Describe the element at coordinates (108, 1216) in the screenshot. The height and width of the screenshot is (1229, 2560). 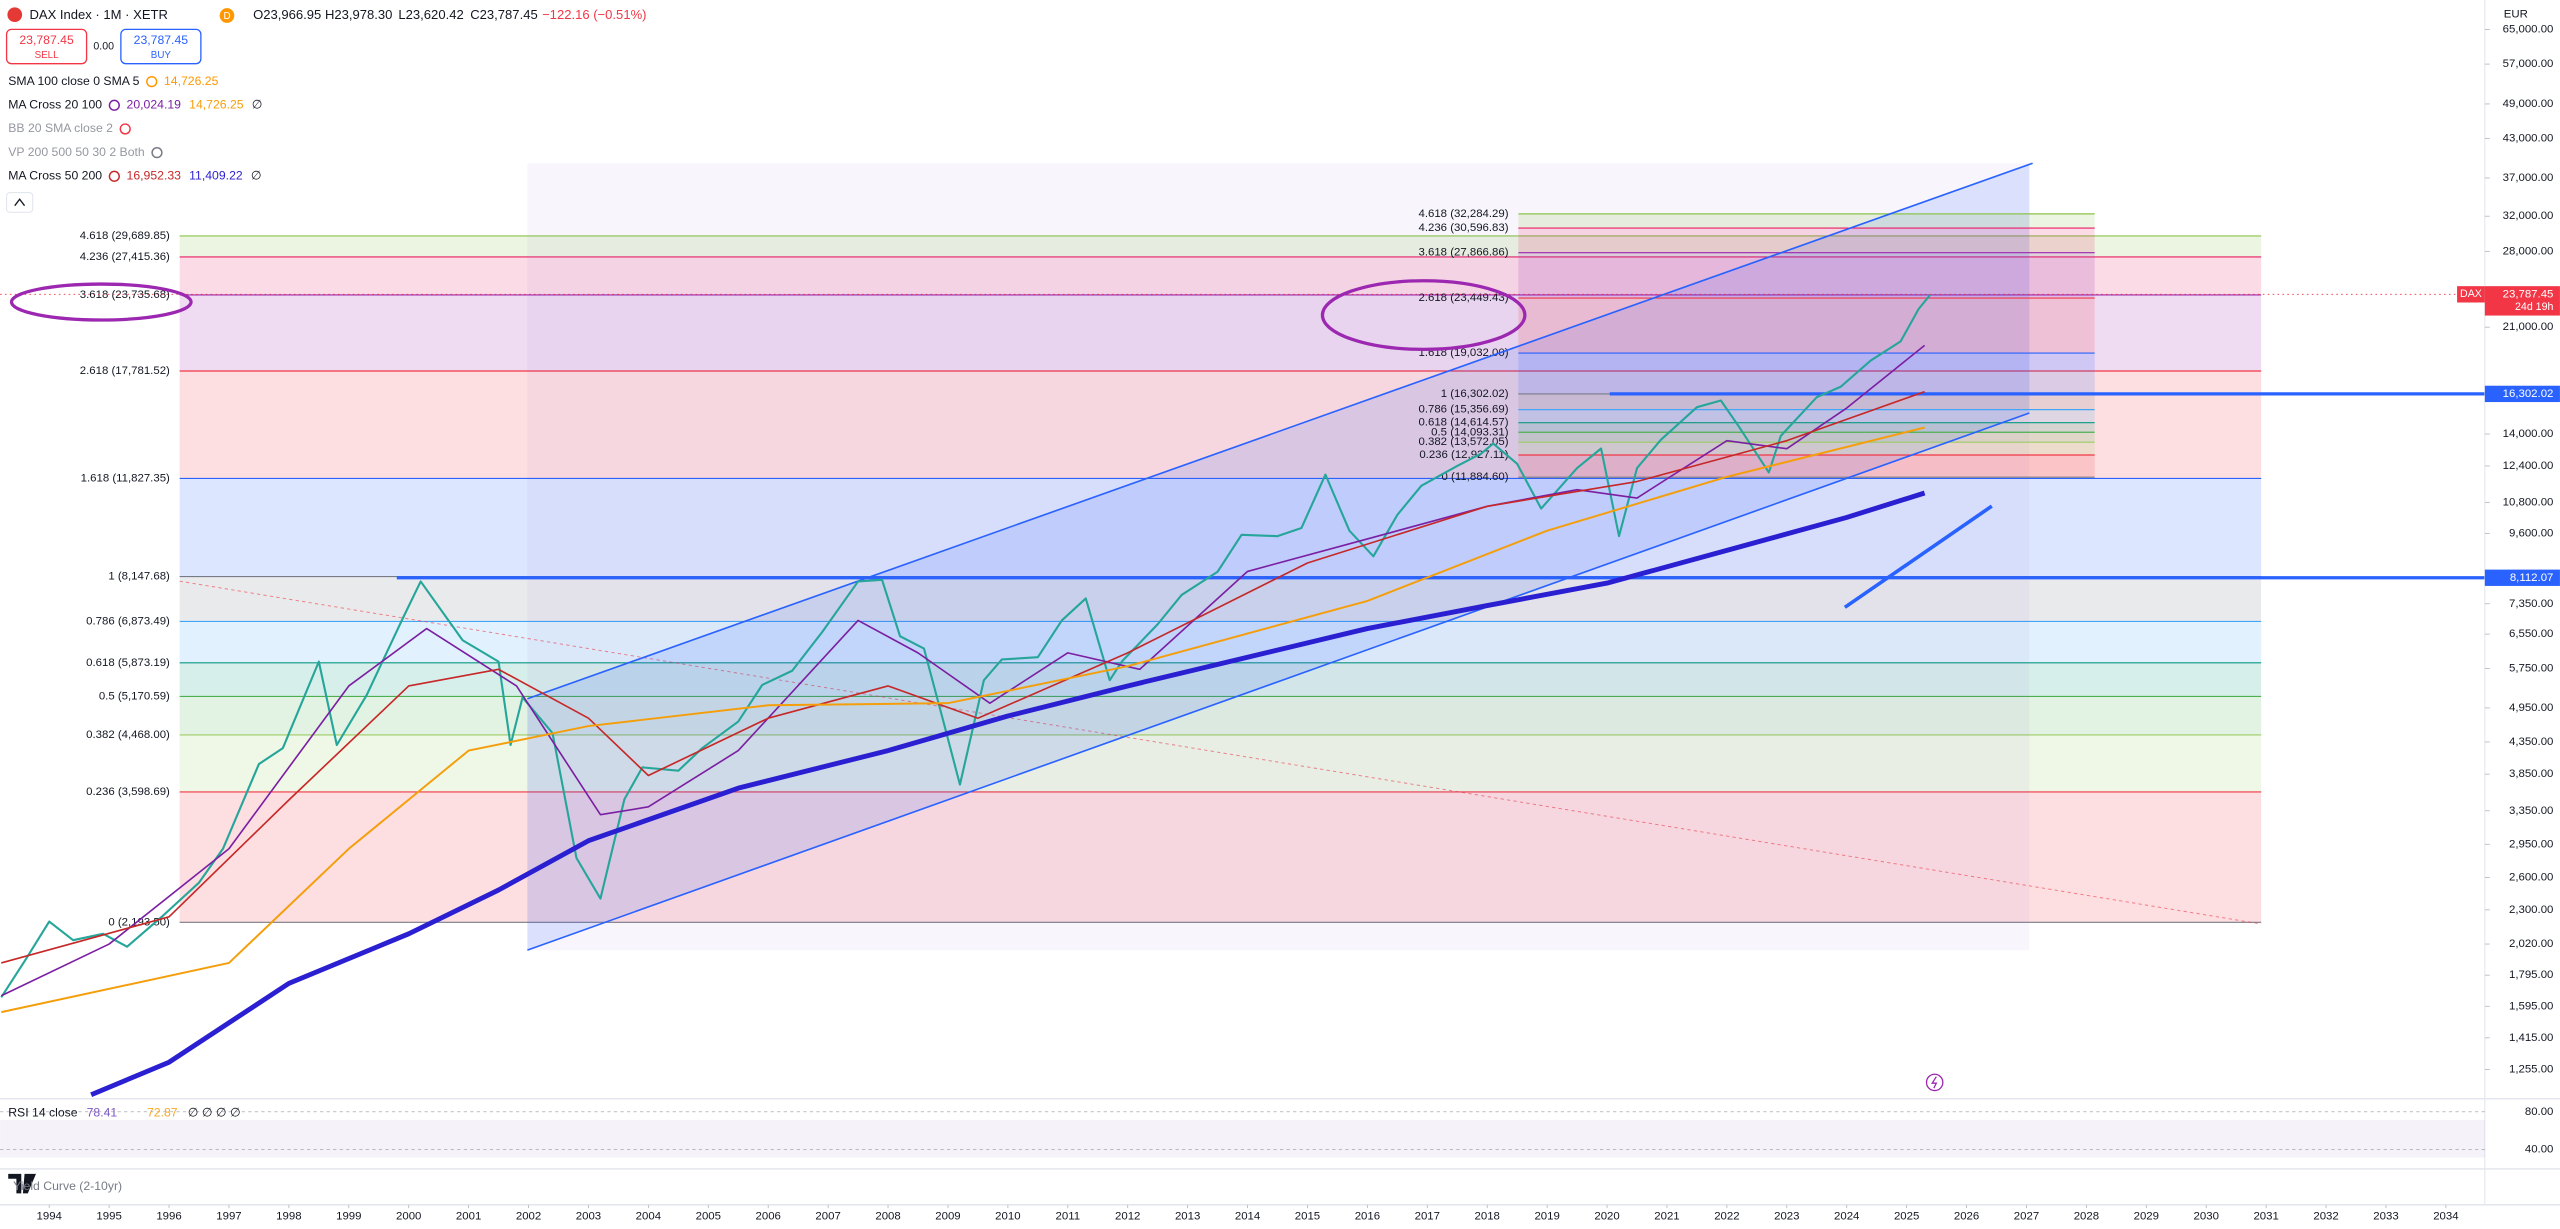
I see `x-tick-label: 1995` at that location.